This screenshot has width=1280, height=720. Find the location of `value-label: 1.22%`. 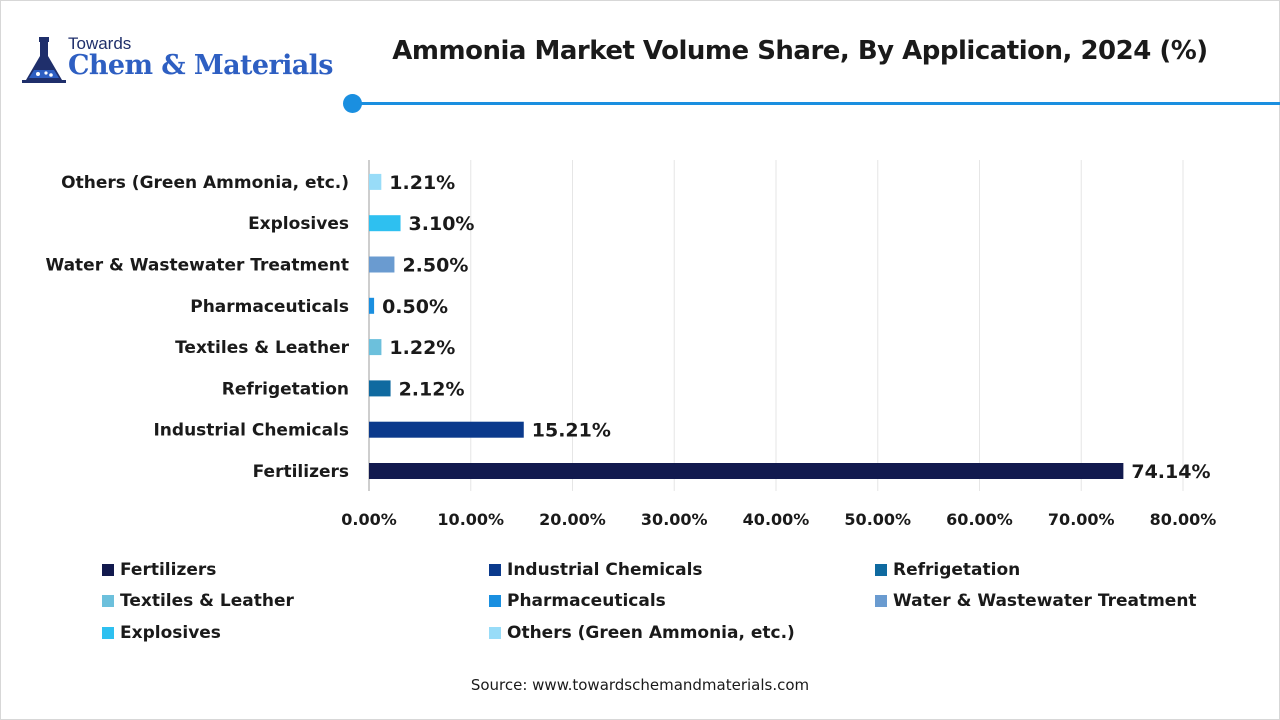

value-label: 1.22% is located at coordinates (422, 348).